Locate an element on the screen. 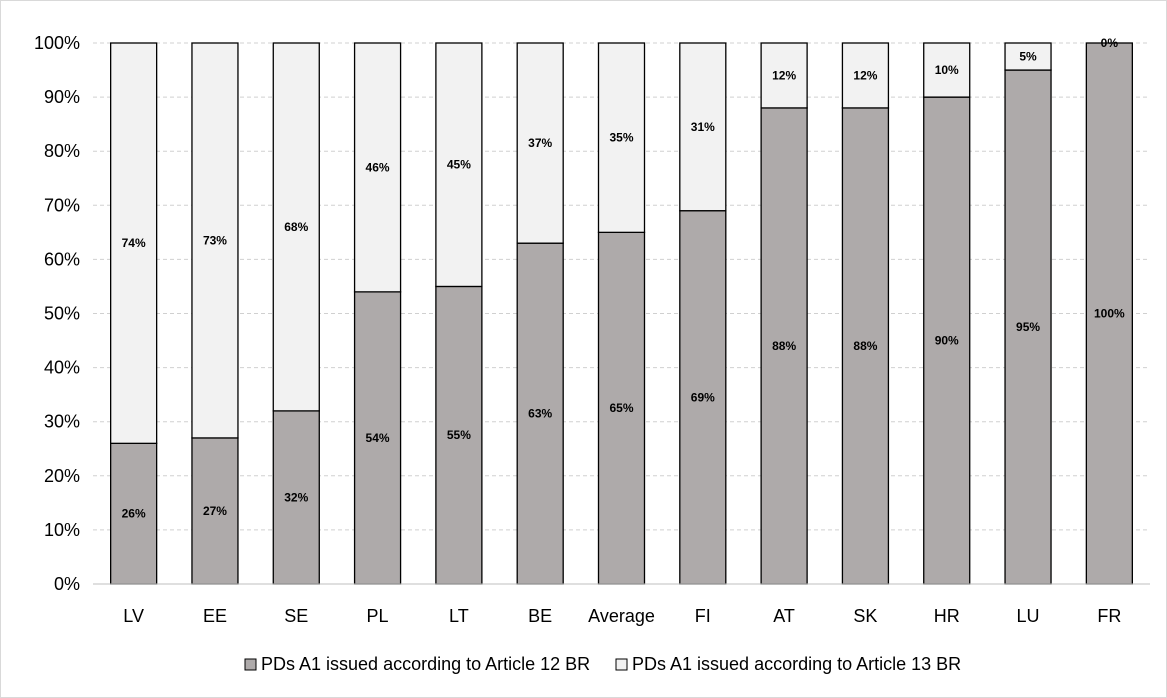 Image resolution: width=1167 pixels, height=698 pixels. y-tick-label: 0% is located at coordinates (67, 584).